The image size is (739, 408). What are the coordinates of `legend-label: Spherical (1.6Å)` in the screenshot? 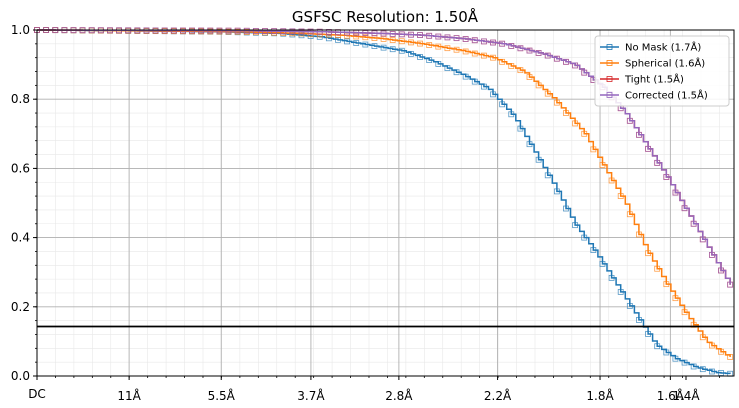 It's located at (665, 63).